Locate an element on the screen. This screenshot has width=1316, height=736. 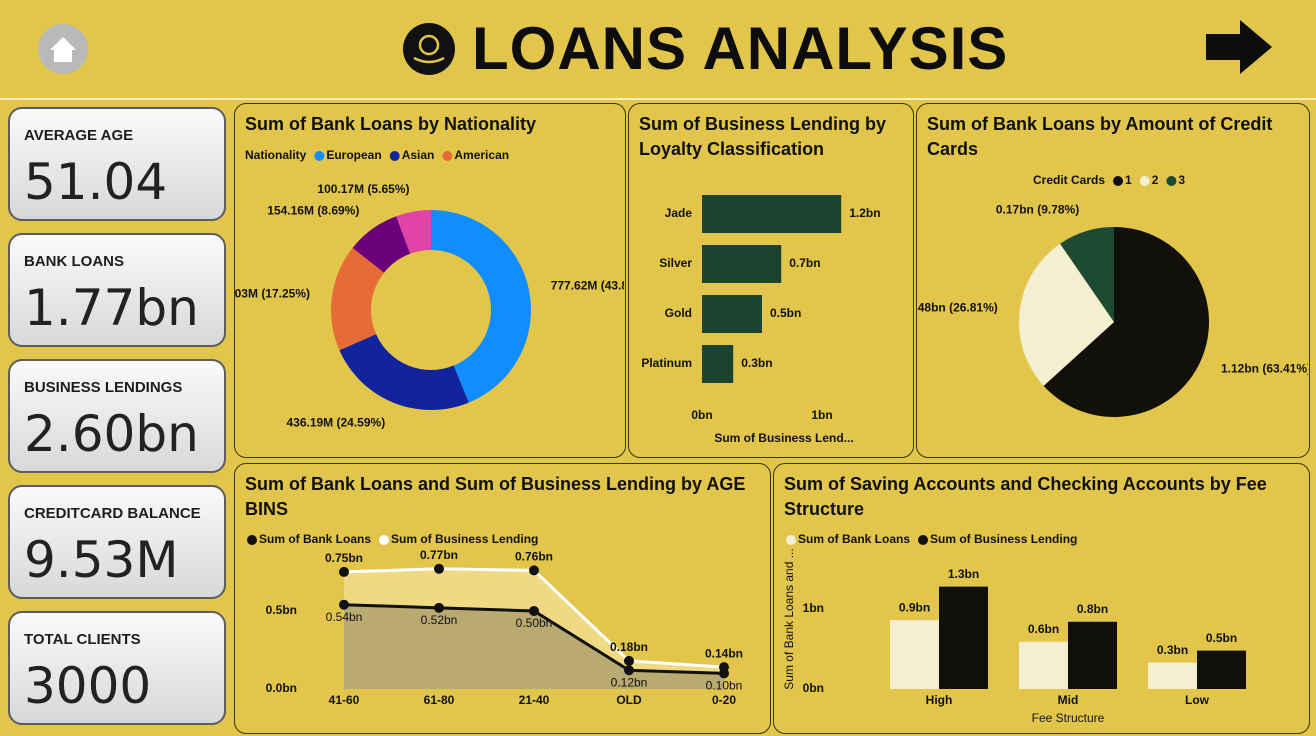
data-label: 0.10bn is located at coordinates (724, 686).